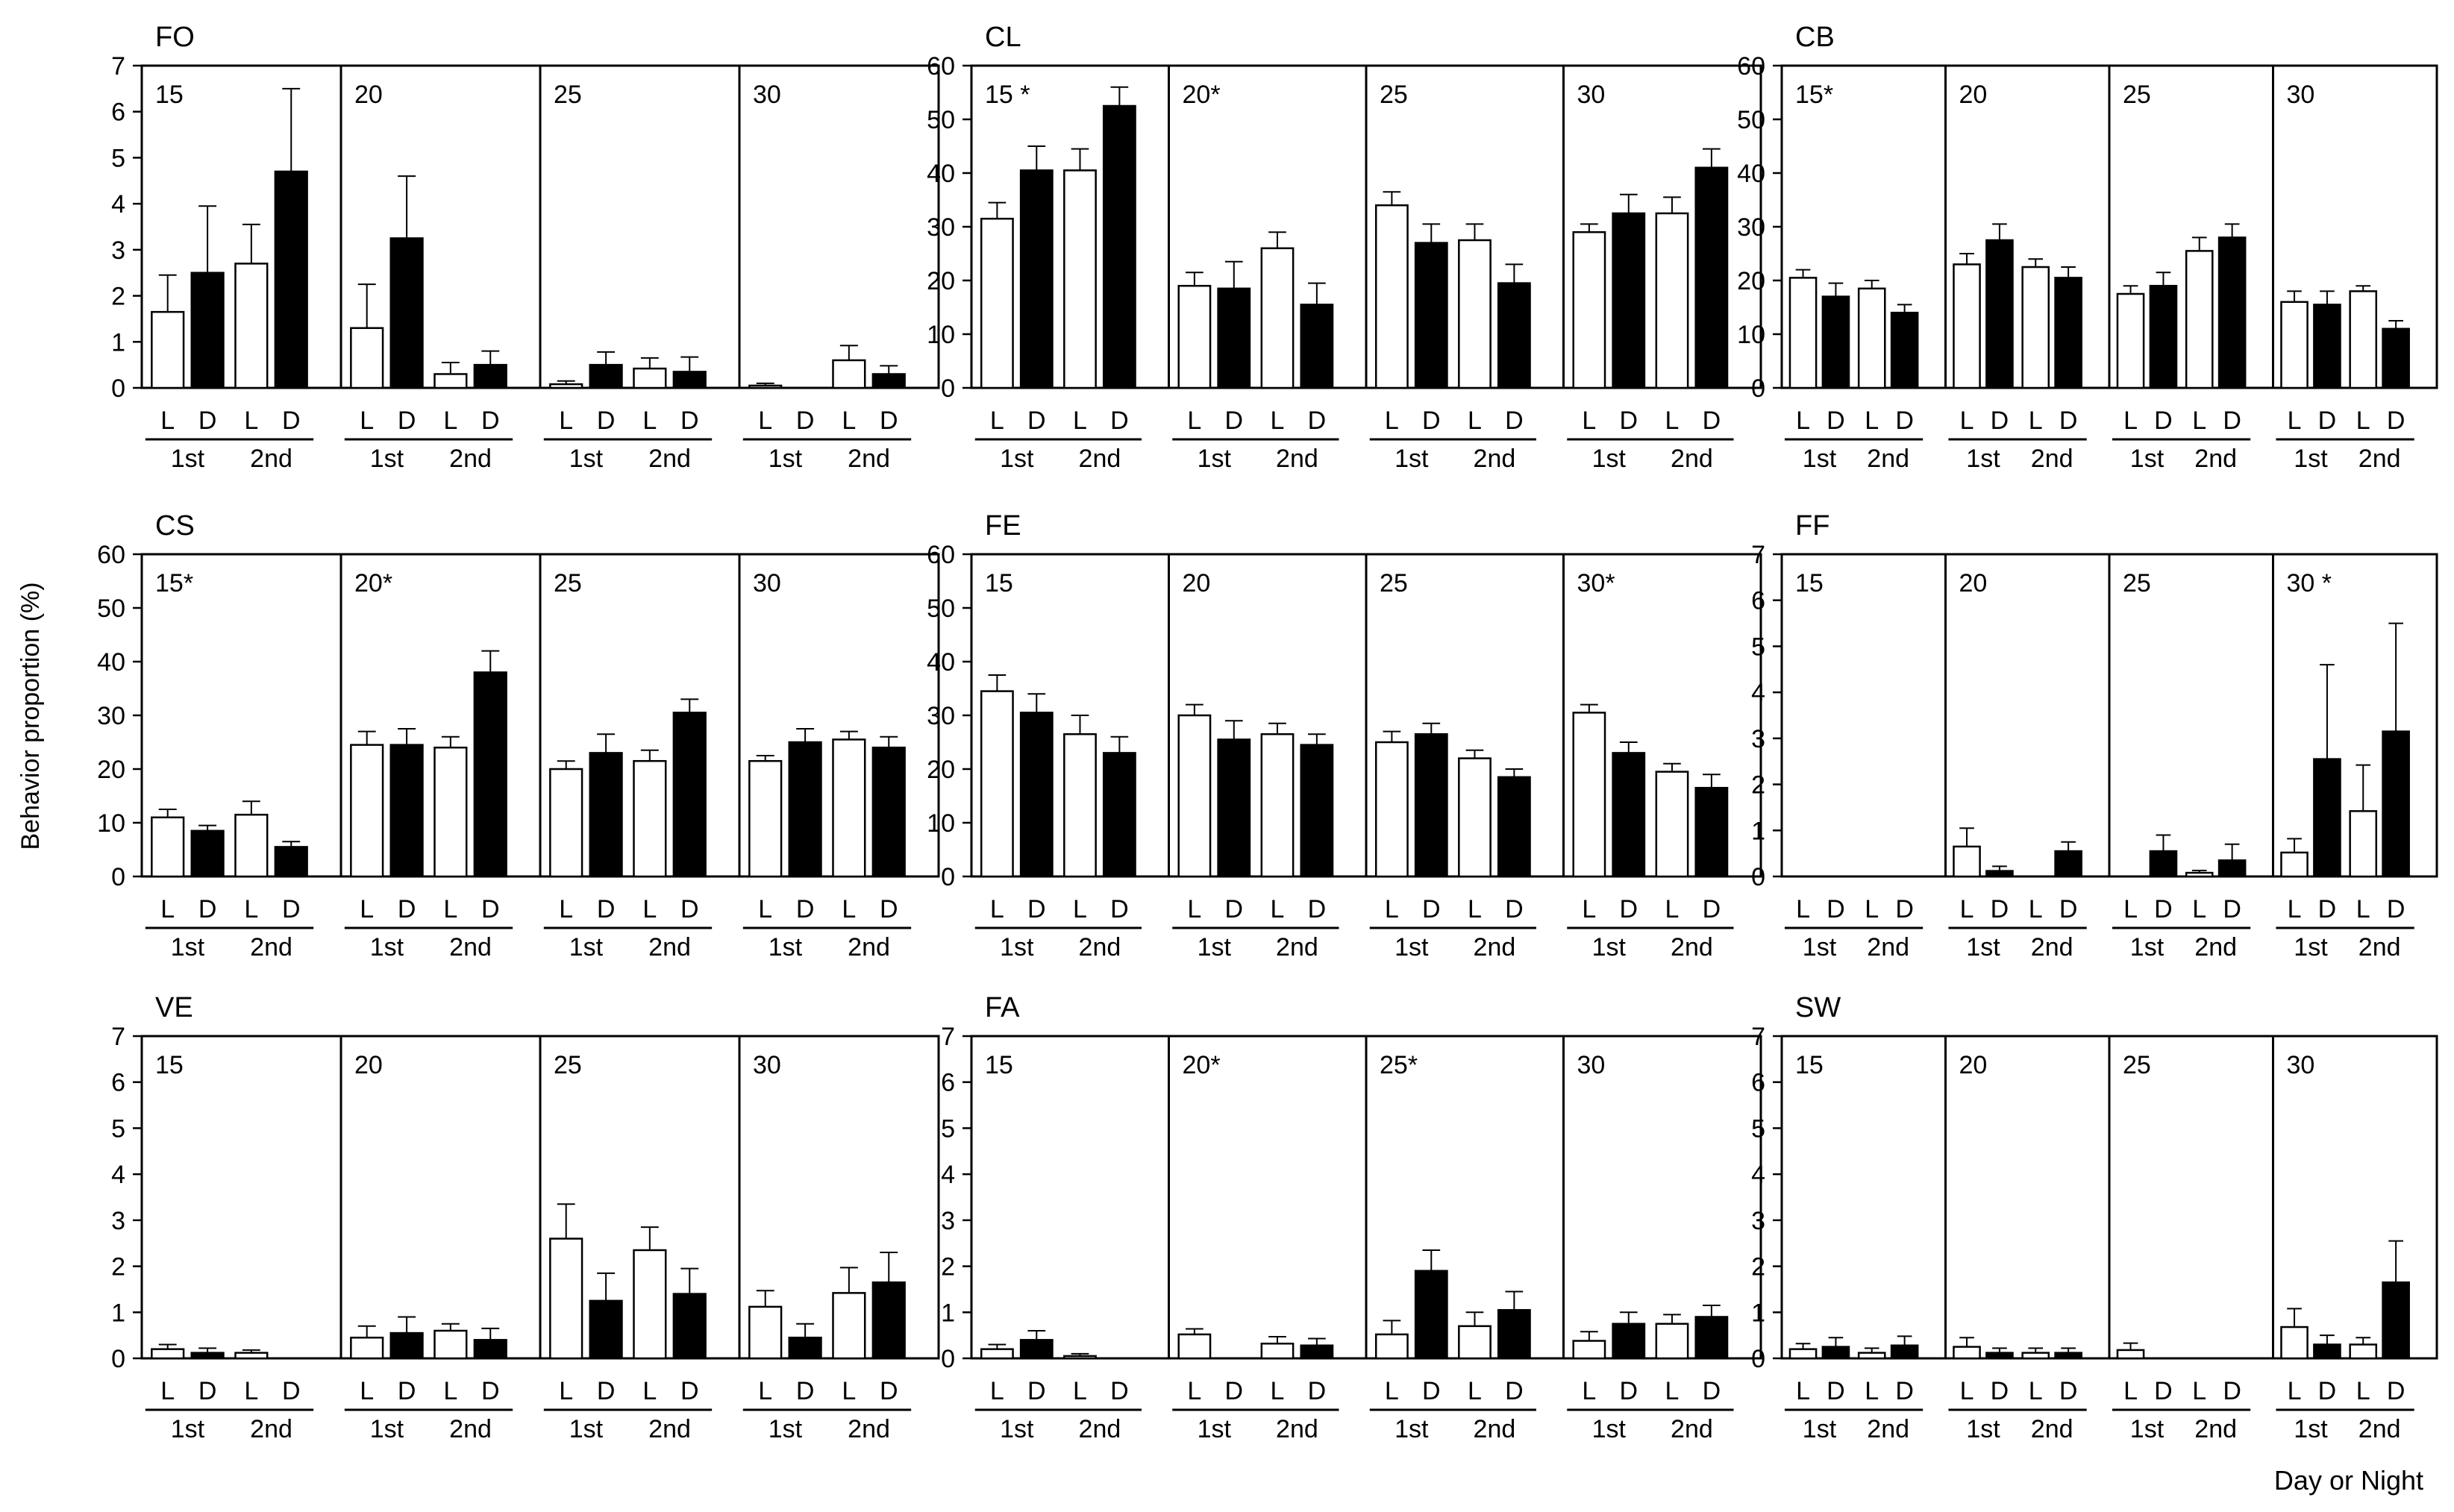  I want to click on group-label: 20, so click(1973, 1065).